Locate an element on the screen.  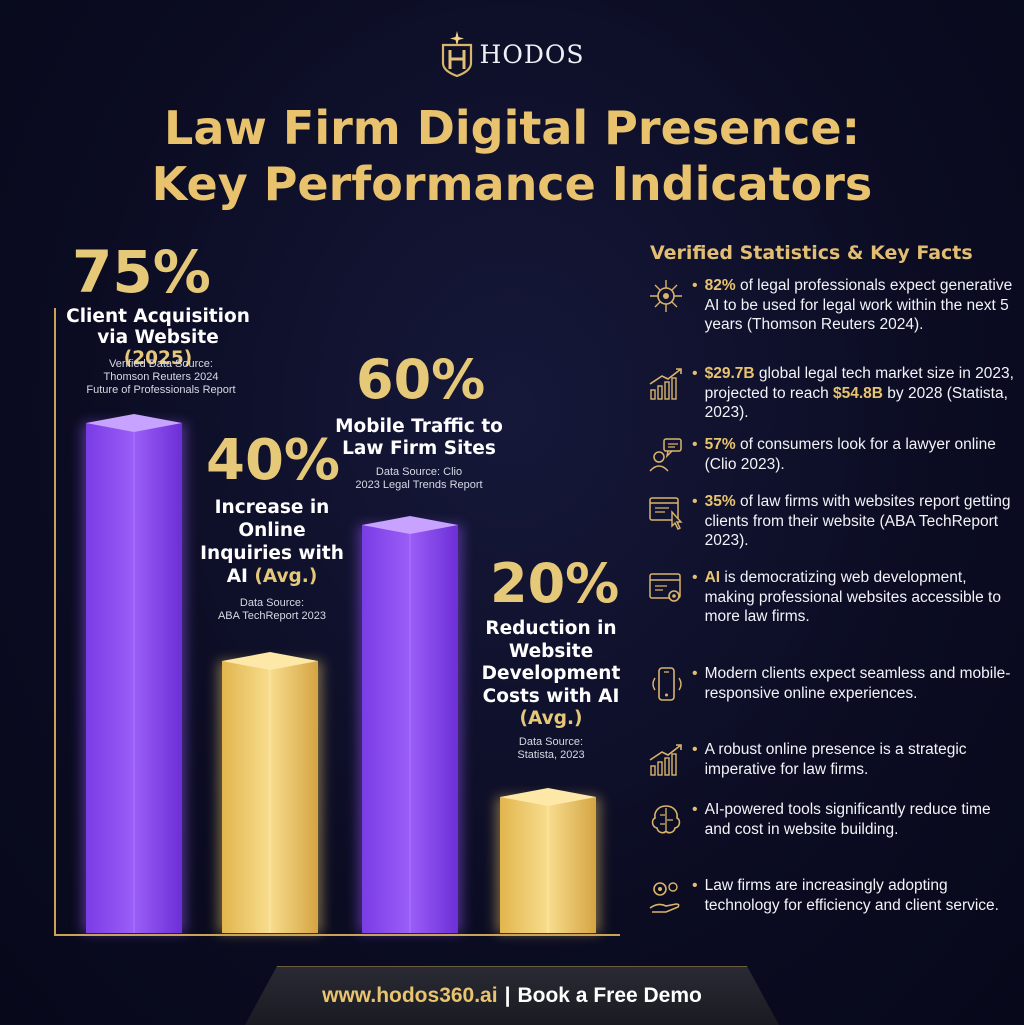
bar-3-top is located at coordinates (410, 525).